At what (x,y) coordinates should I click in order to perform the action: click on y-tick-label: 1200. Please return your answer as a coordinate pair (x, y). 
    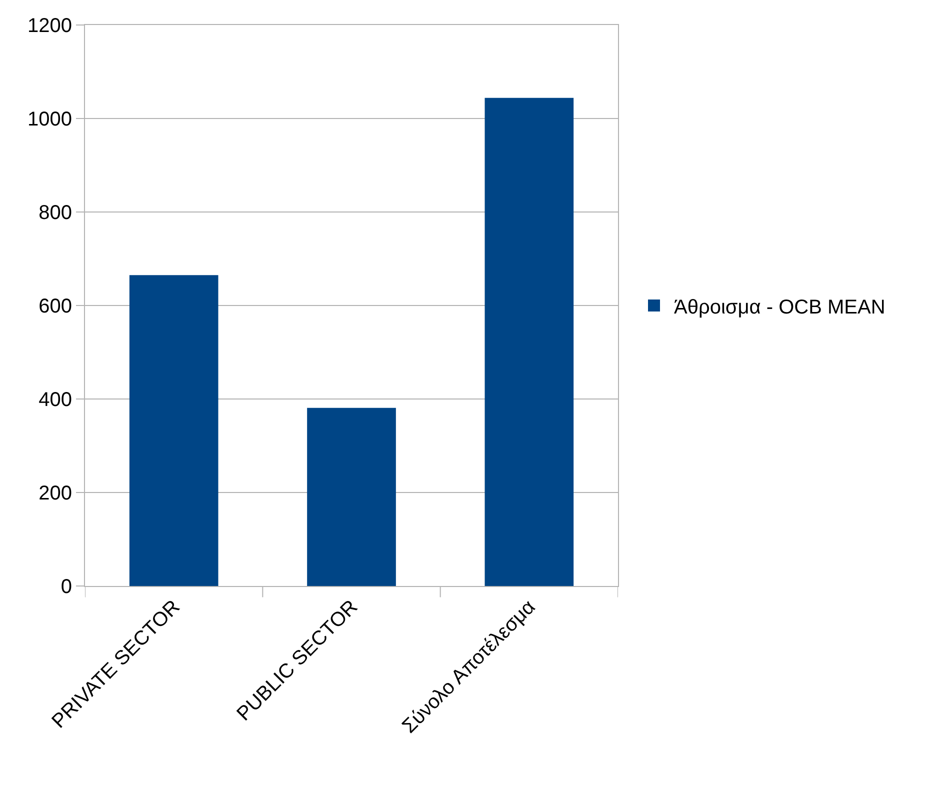
    Looking at the image, I should click on (50, 26).